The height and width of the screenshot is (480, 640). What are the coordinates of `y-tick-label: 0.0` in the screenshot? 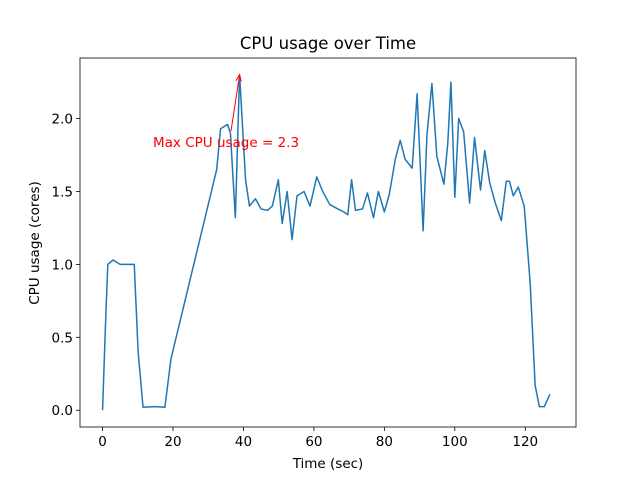 It's located at (62, 411).